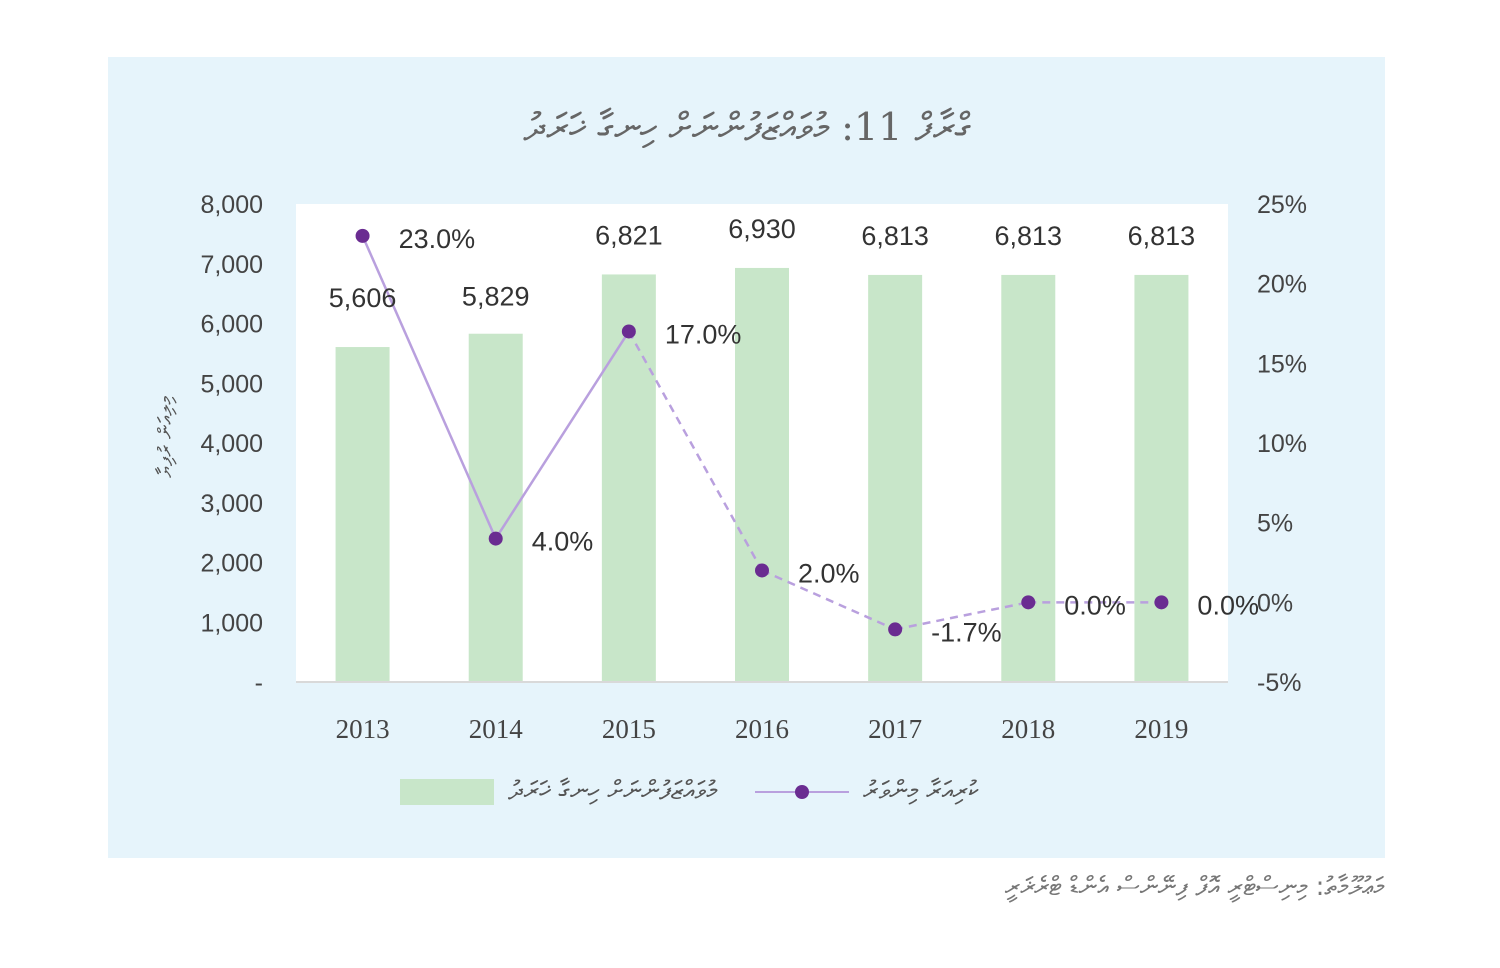 This screenshot has height=968, width=1500. Describe the element at coordinates (762, 229) in the screenshot. I see `bar-data-label: 6,930` at that location.